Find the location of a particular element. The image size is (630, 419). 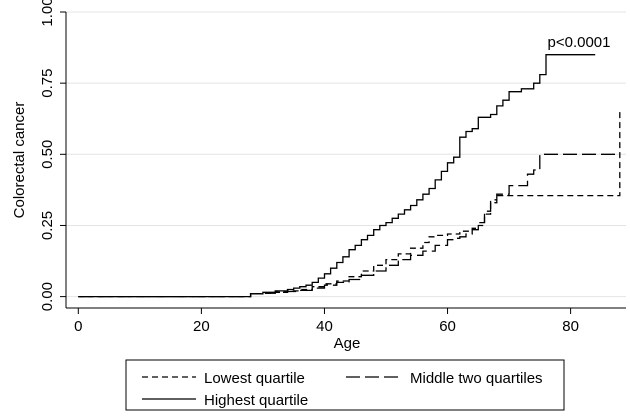

y-tick-label: 0.75 is located at coordinates (47, 83).